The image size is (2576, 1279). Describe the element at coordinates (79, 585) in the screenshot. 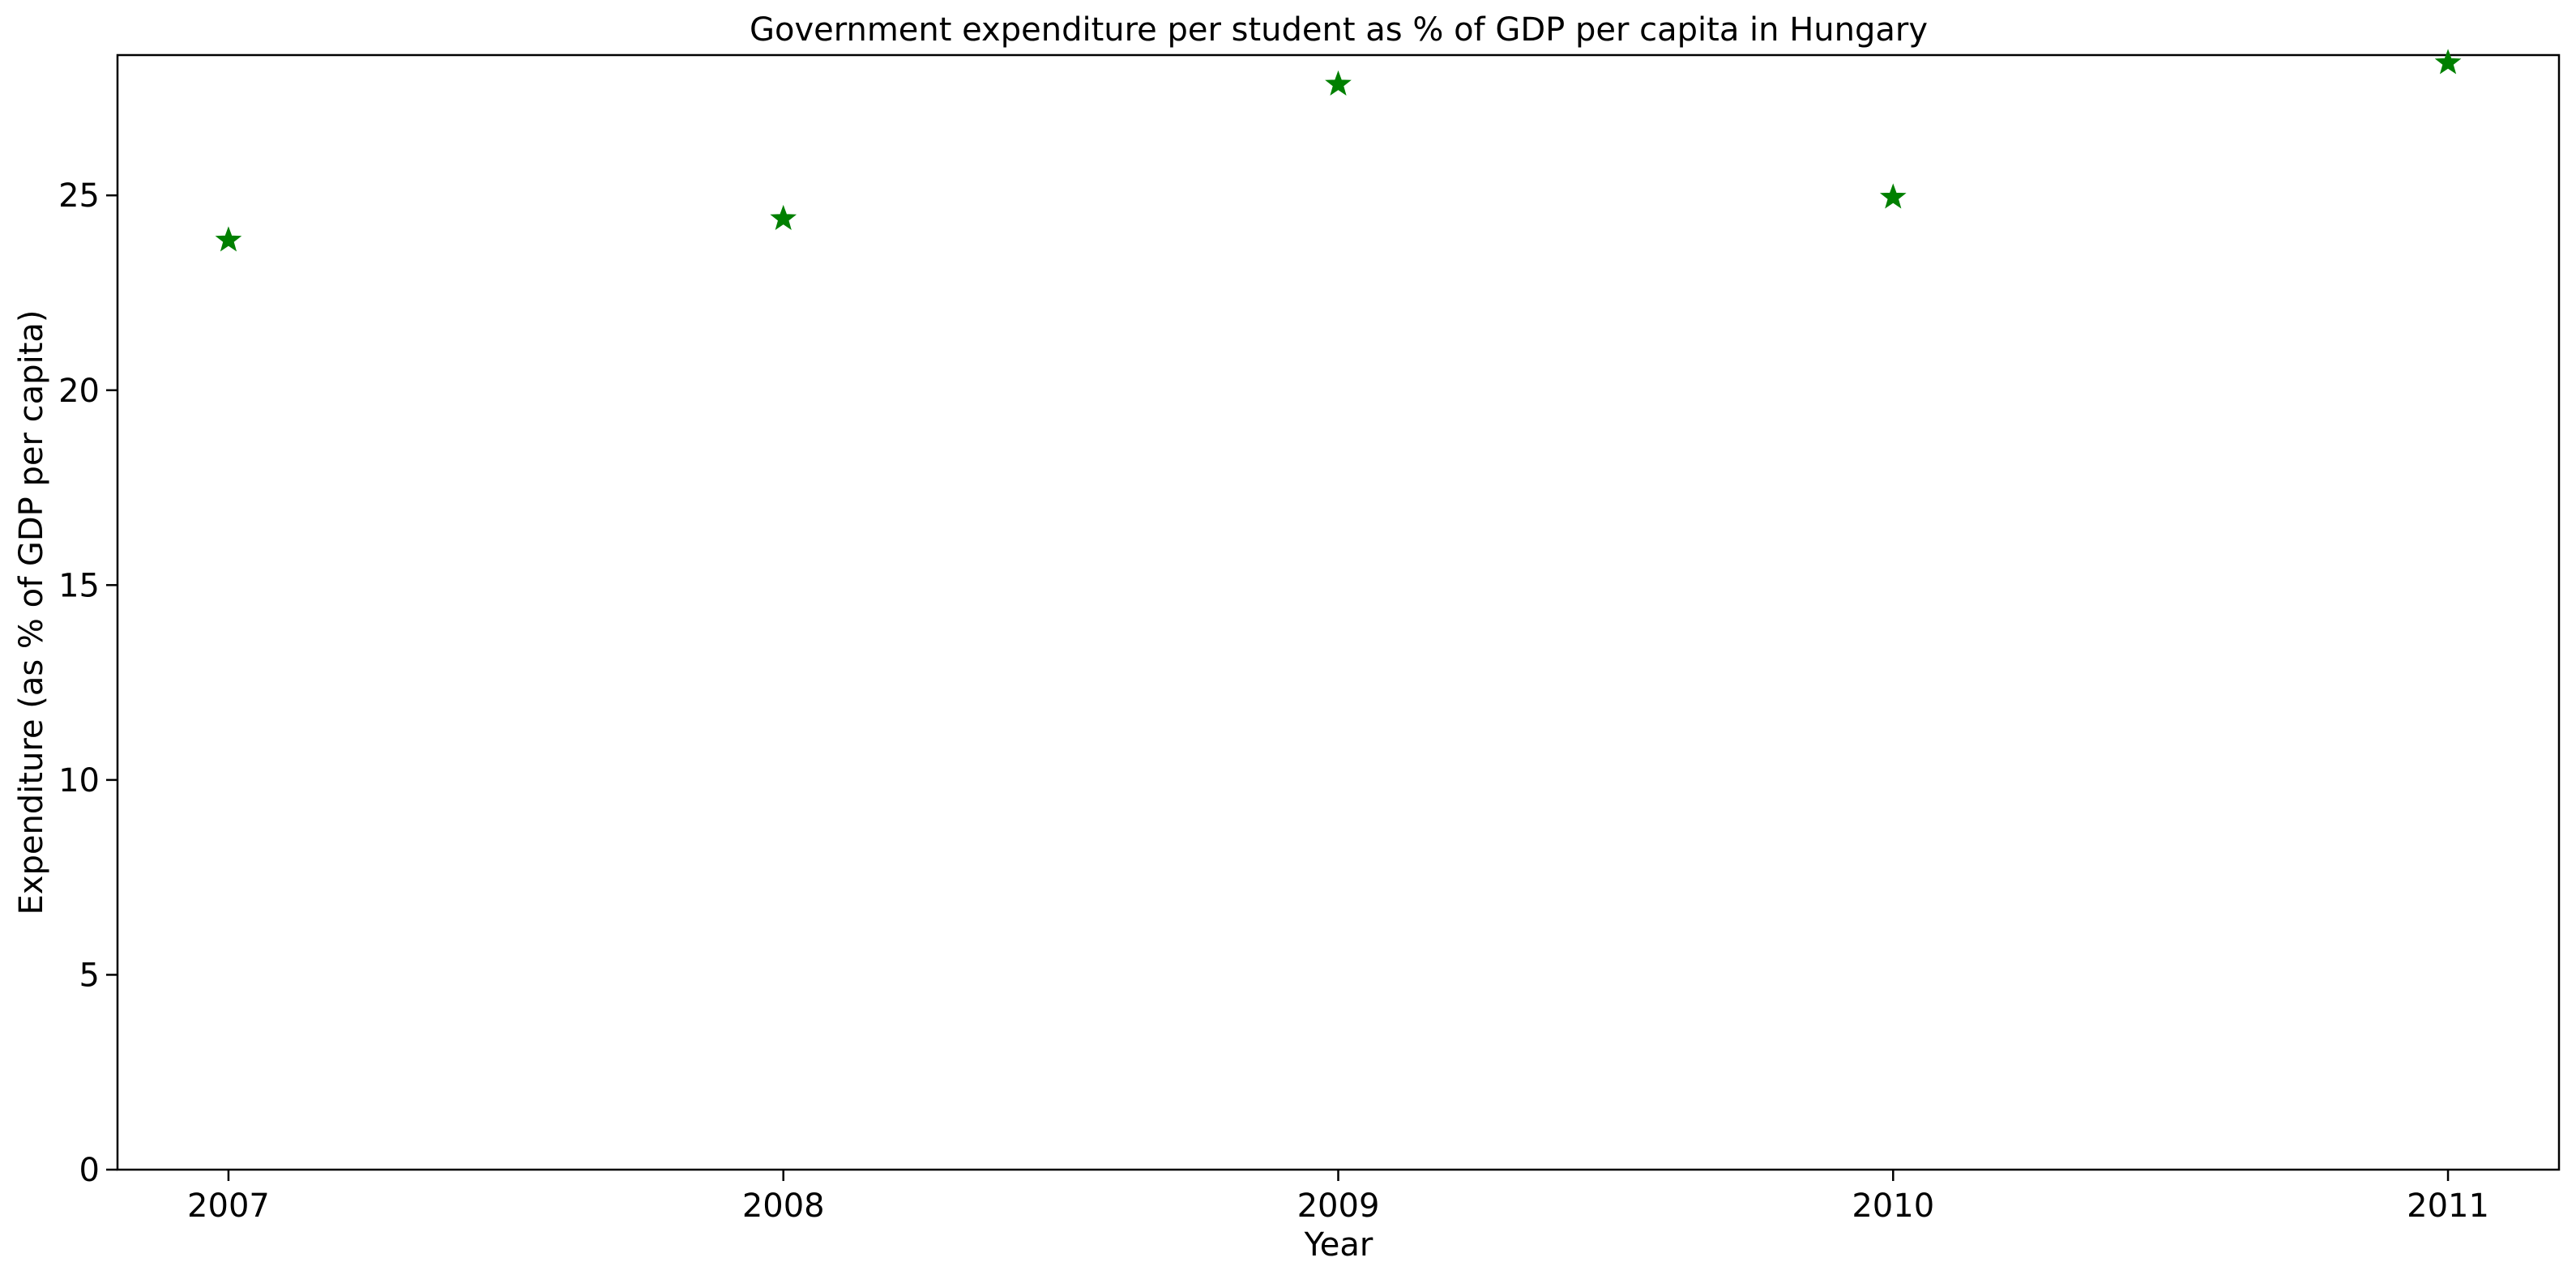

I see `y-tick-label: 15` at that location.